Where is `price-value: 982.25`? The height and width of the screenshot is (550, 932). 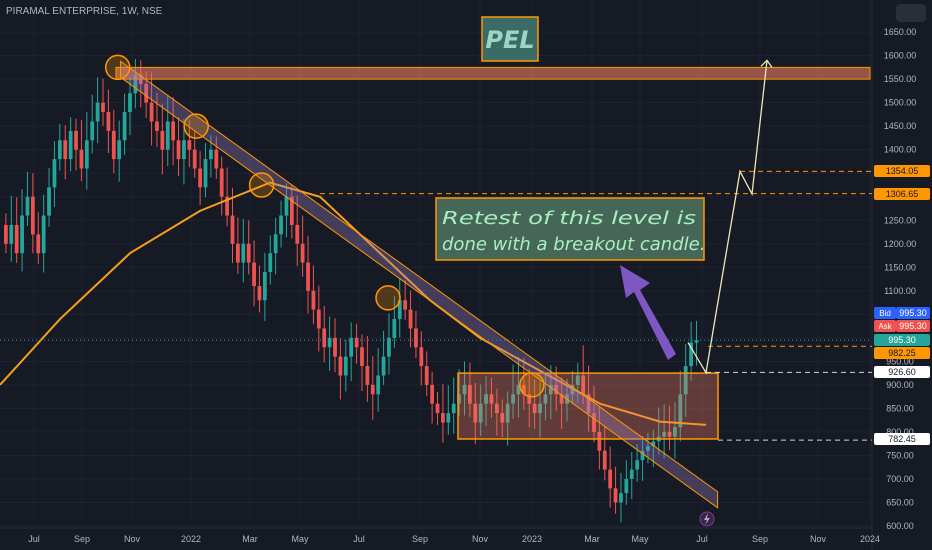
price-value: 982.25 is located at coordinates (902, 353).